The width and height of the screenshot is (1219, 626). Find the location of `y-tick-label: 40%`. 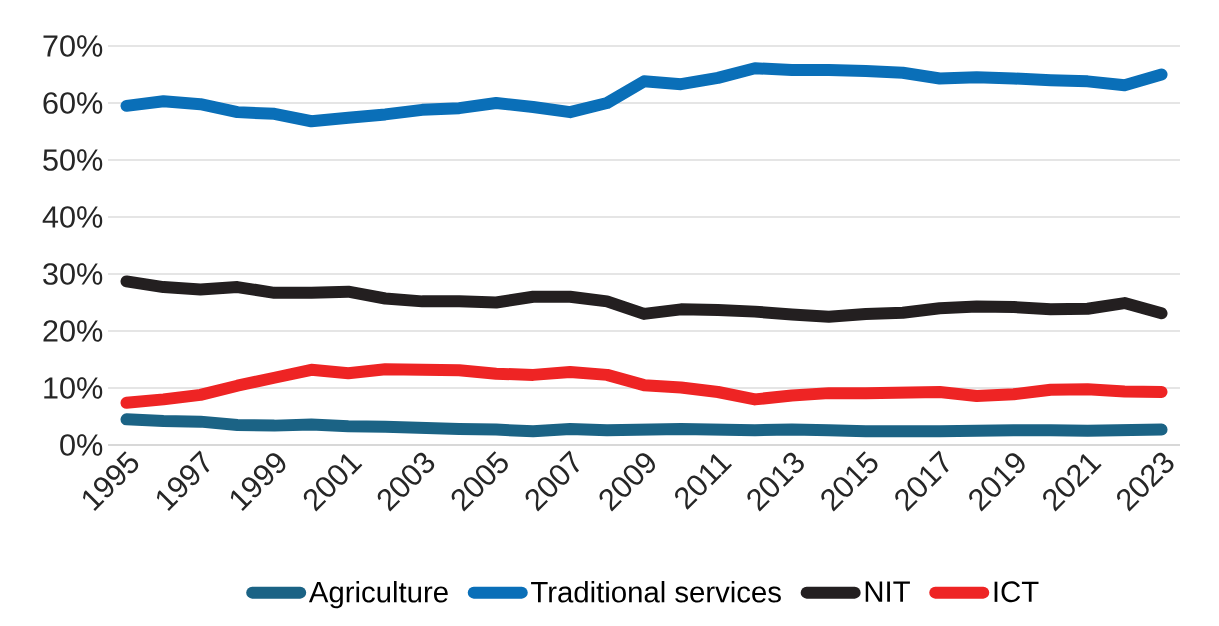

y-tick-label: 40% is located at coordinates (72, 217).